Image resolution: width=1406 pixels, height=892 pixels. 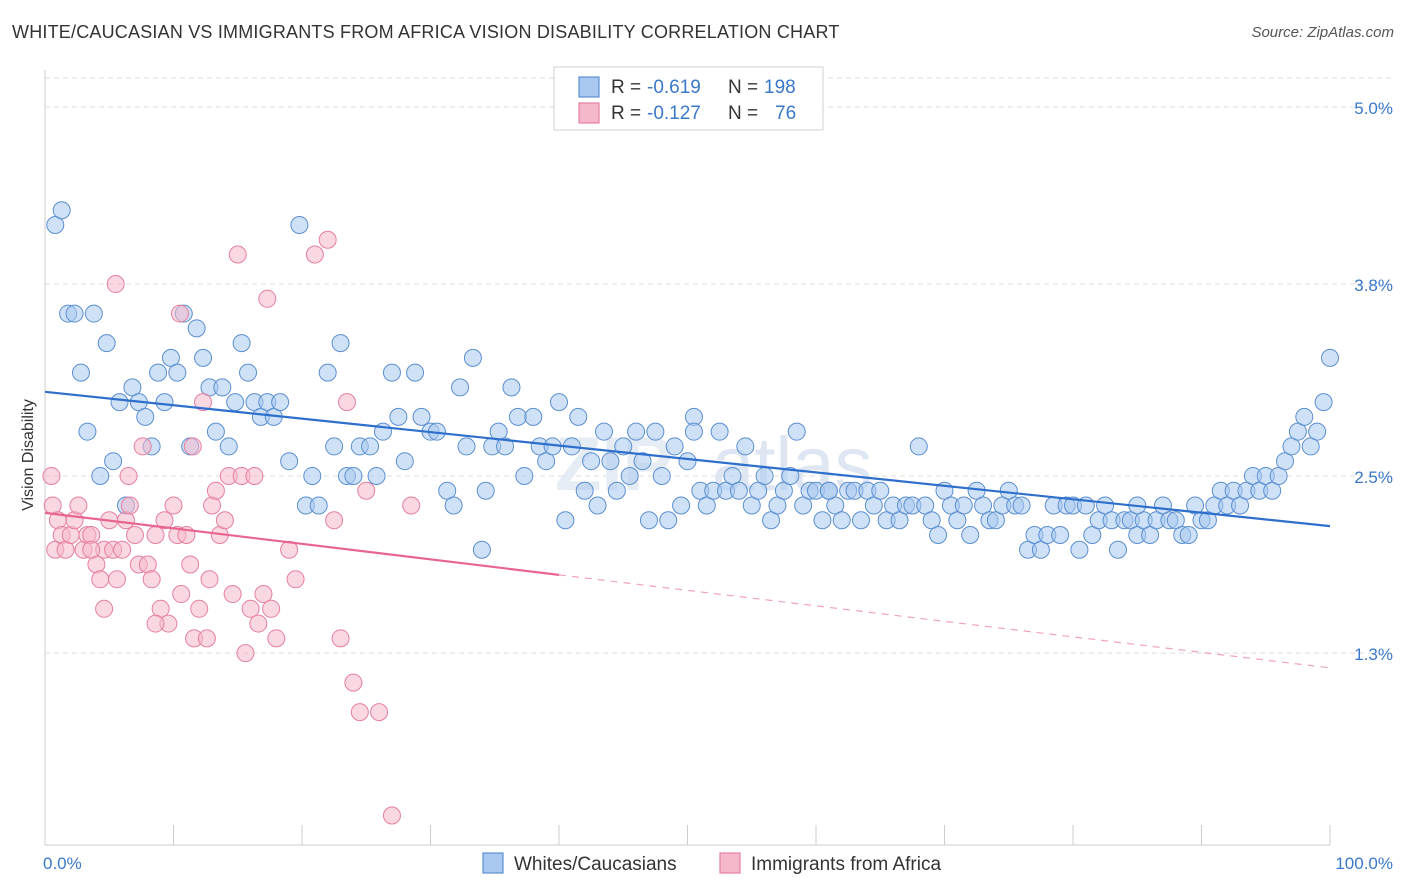 I want to click on y-tick-label: 3.8%, so click(x=1373, y=285).